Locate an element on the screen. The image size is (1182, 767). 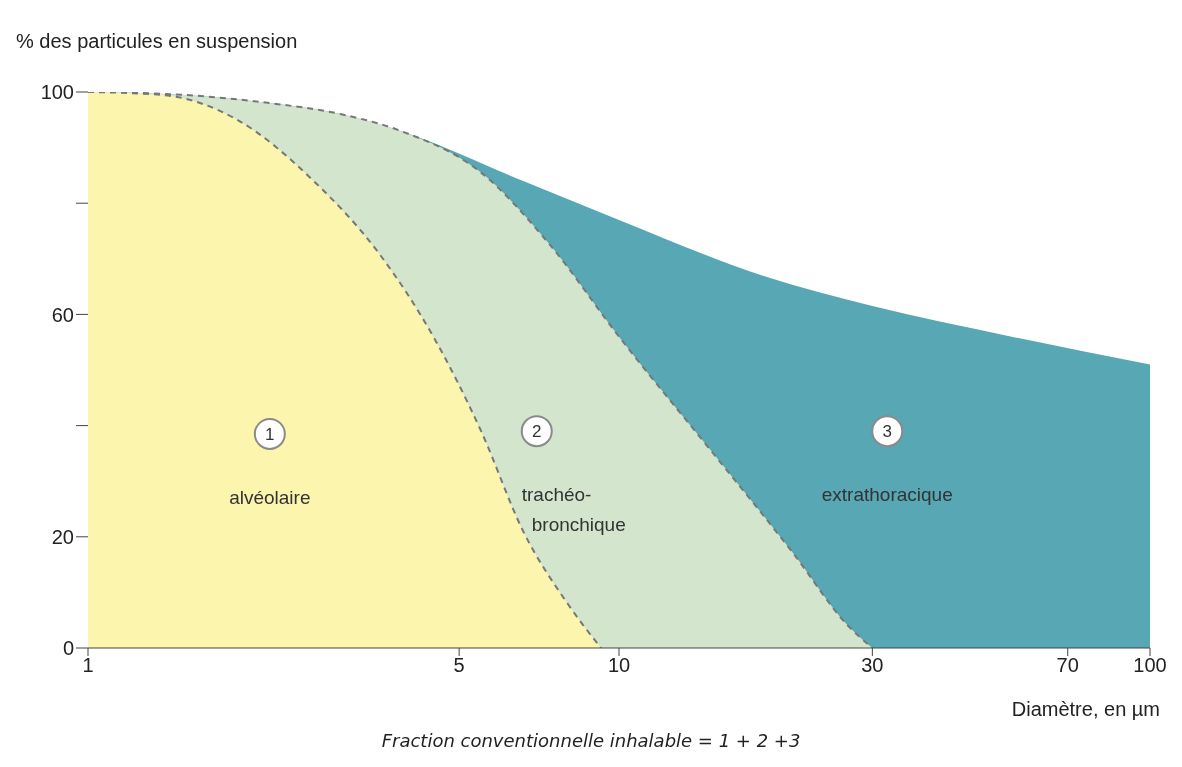
series-label: extrathoracique is located at coordinates (887, 495).